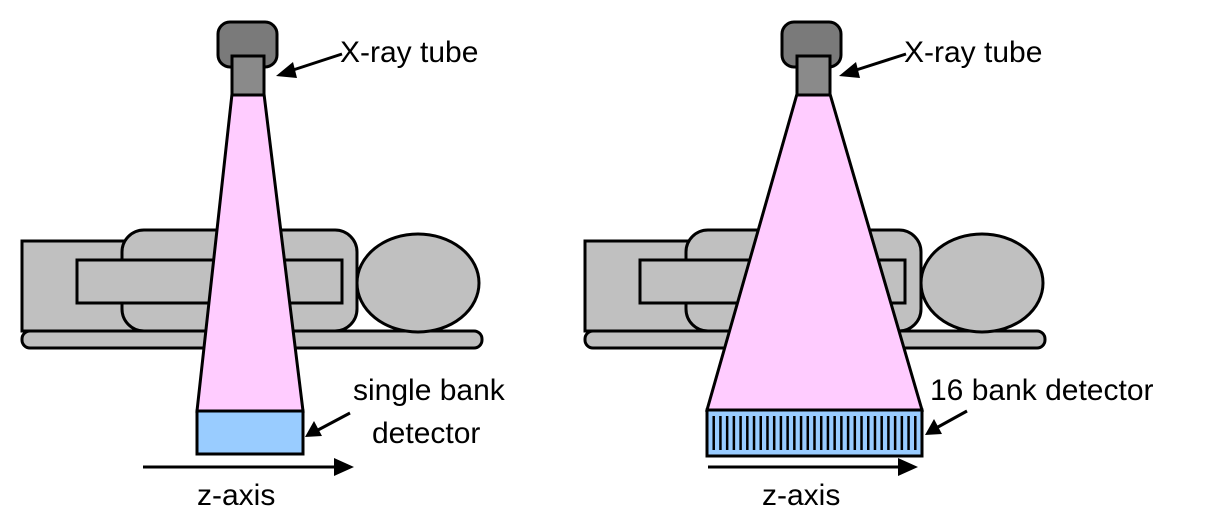 The width and height of the screenshot is (1217, 513). I want to click on single-bank-detector, so click(250, 432).